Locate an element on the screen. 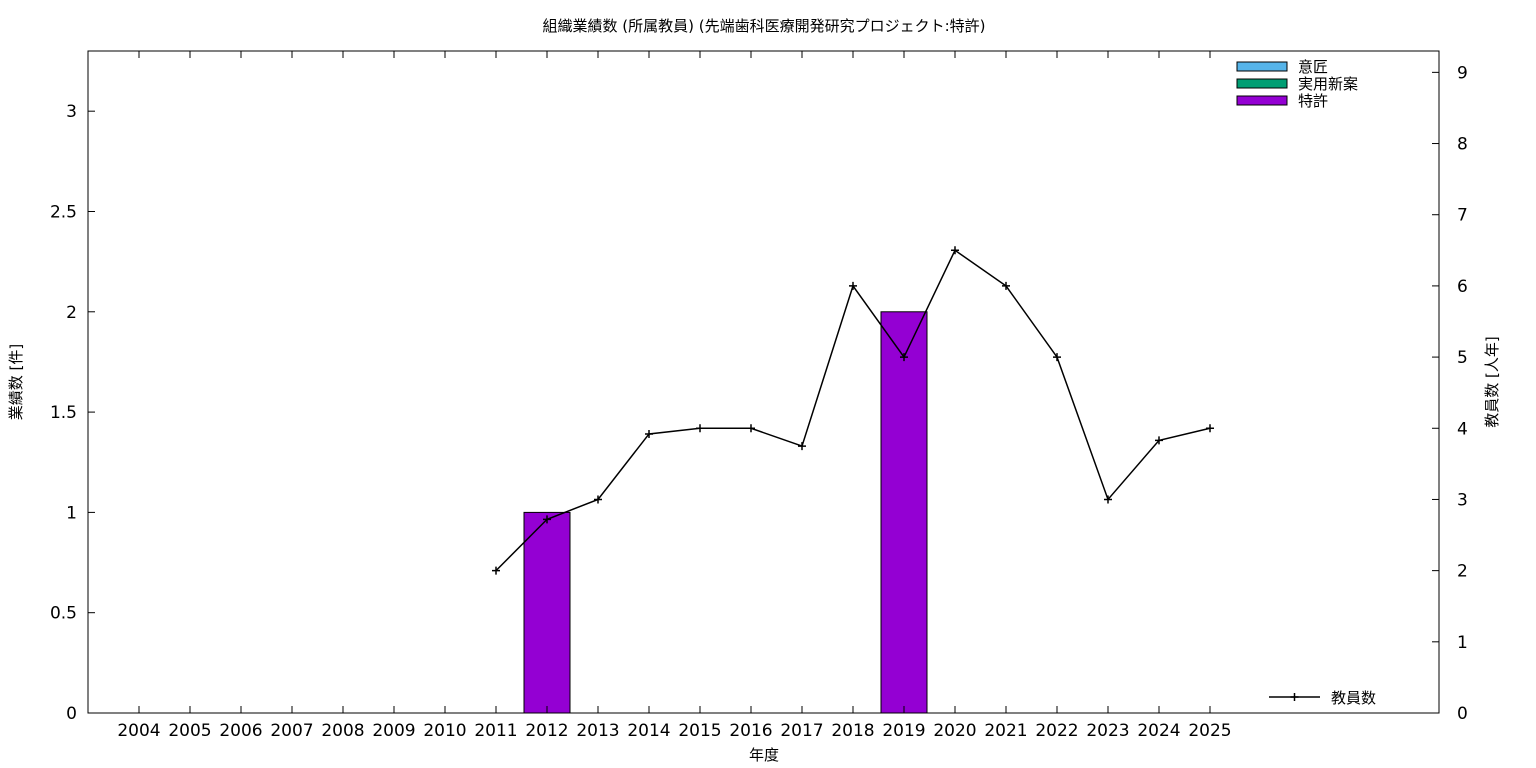  x-tick-label: 2022 is located at coordinates (1056, 731).